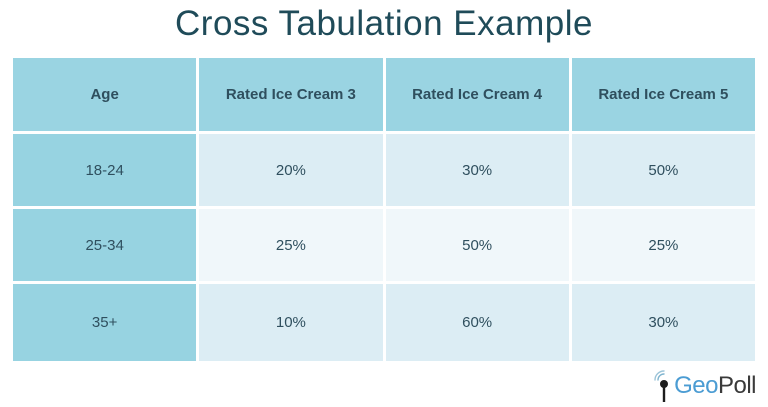 The height and width of the screenshot is (407, 768). I want to click on row-label: 18-24, so click(105, 170).